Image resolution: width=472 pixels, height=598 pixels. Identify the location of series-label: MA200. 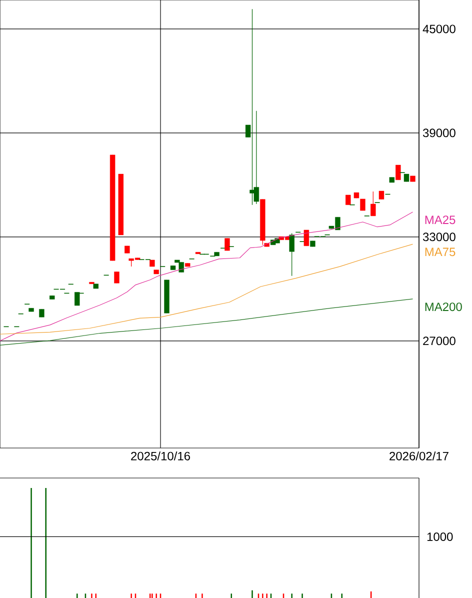
(443, 307).